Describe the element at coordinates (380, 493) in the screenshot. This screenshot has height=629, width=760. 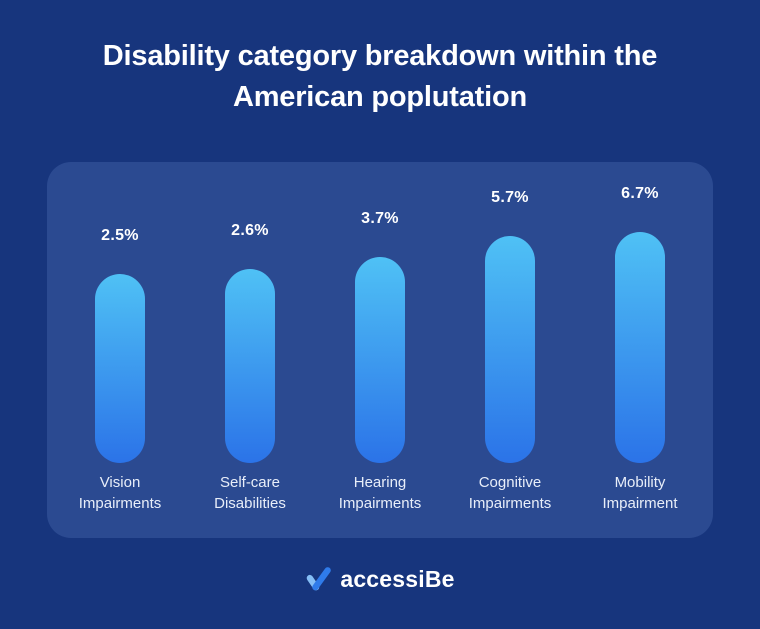
I see `category-label: Hearing Impairments` at that location.